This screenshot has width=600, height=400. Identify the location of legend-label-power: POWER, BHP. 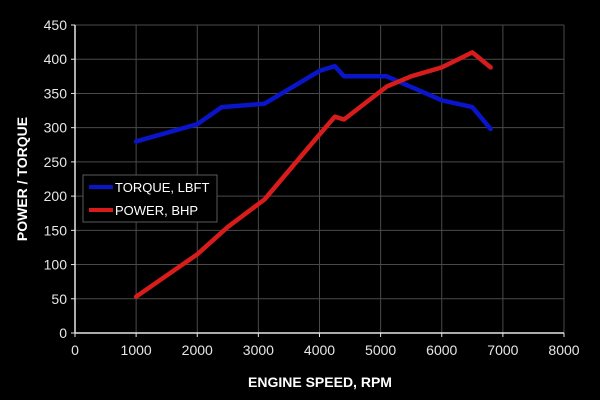
(156, 210).